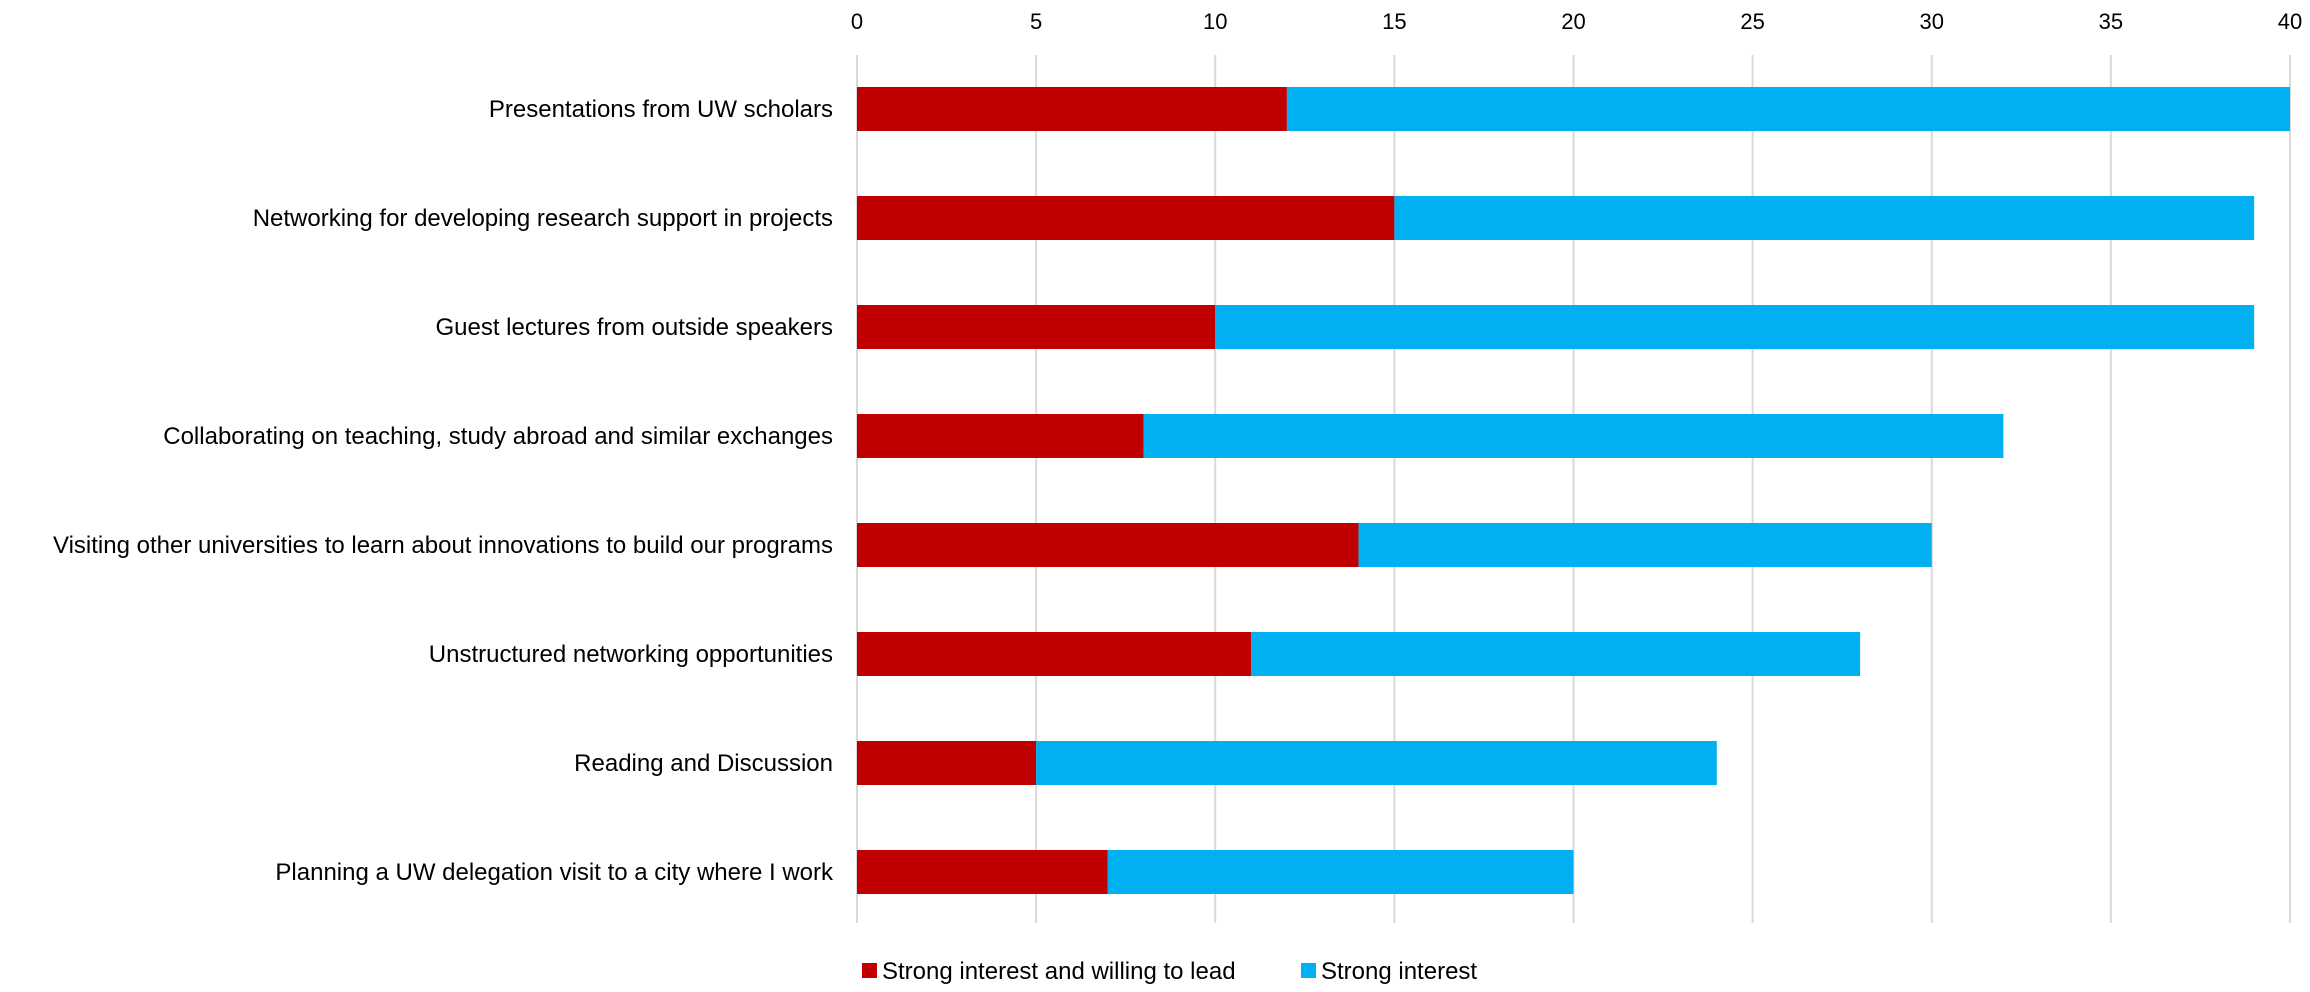  Describe the element at coordinates (661, 109) in the screenshot. I see `category-label: Presentations from UW scholars` at that location.